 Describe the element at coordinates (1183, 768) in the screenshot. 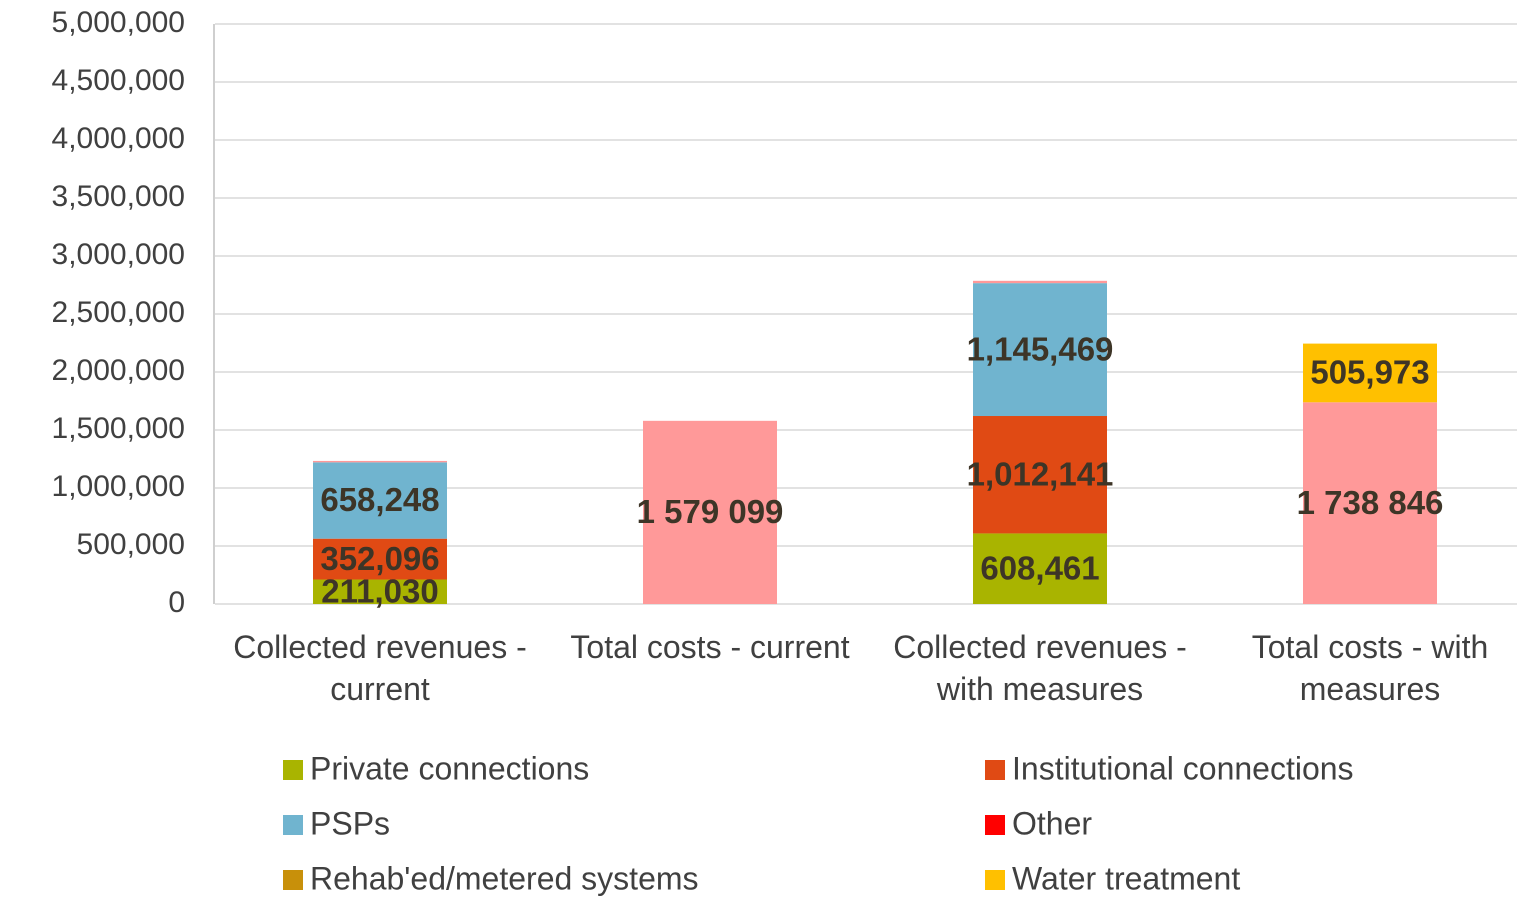

I see `legend-label: Institutional connections` at that location.